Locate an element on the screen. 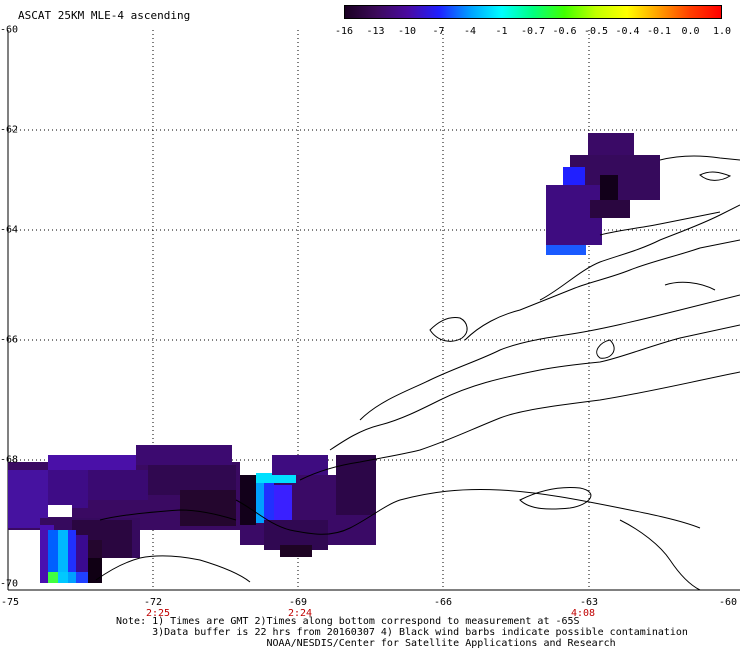 The height and width of the screenshot is (650, 740). colorbar-tick-label: -0.6 is located at coordinates (564, 31).